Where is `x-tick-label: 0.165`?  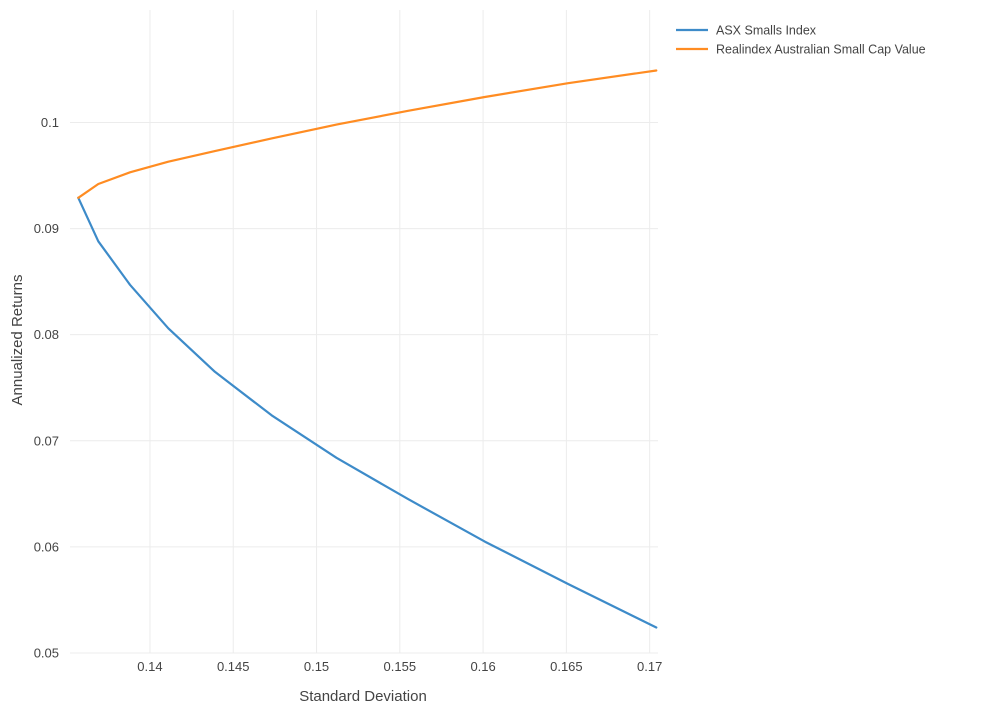 x-tick-label: 0.165 is located at coordinates (566, 666).